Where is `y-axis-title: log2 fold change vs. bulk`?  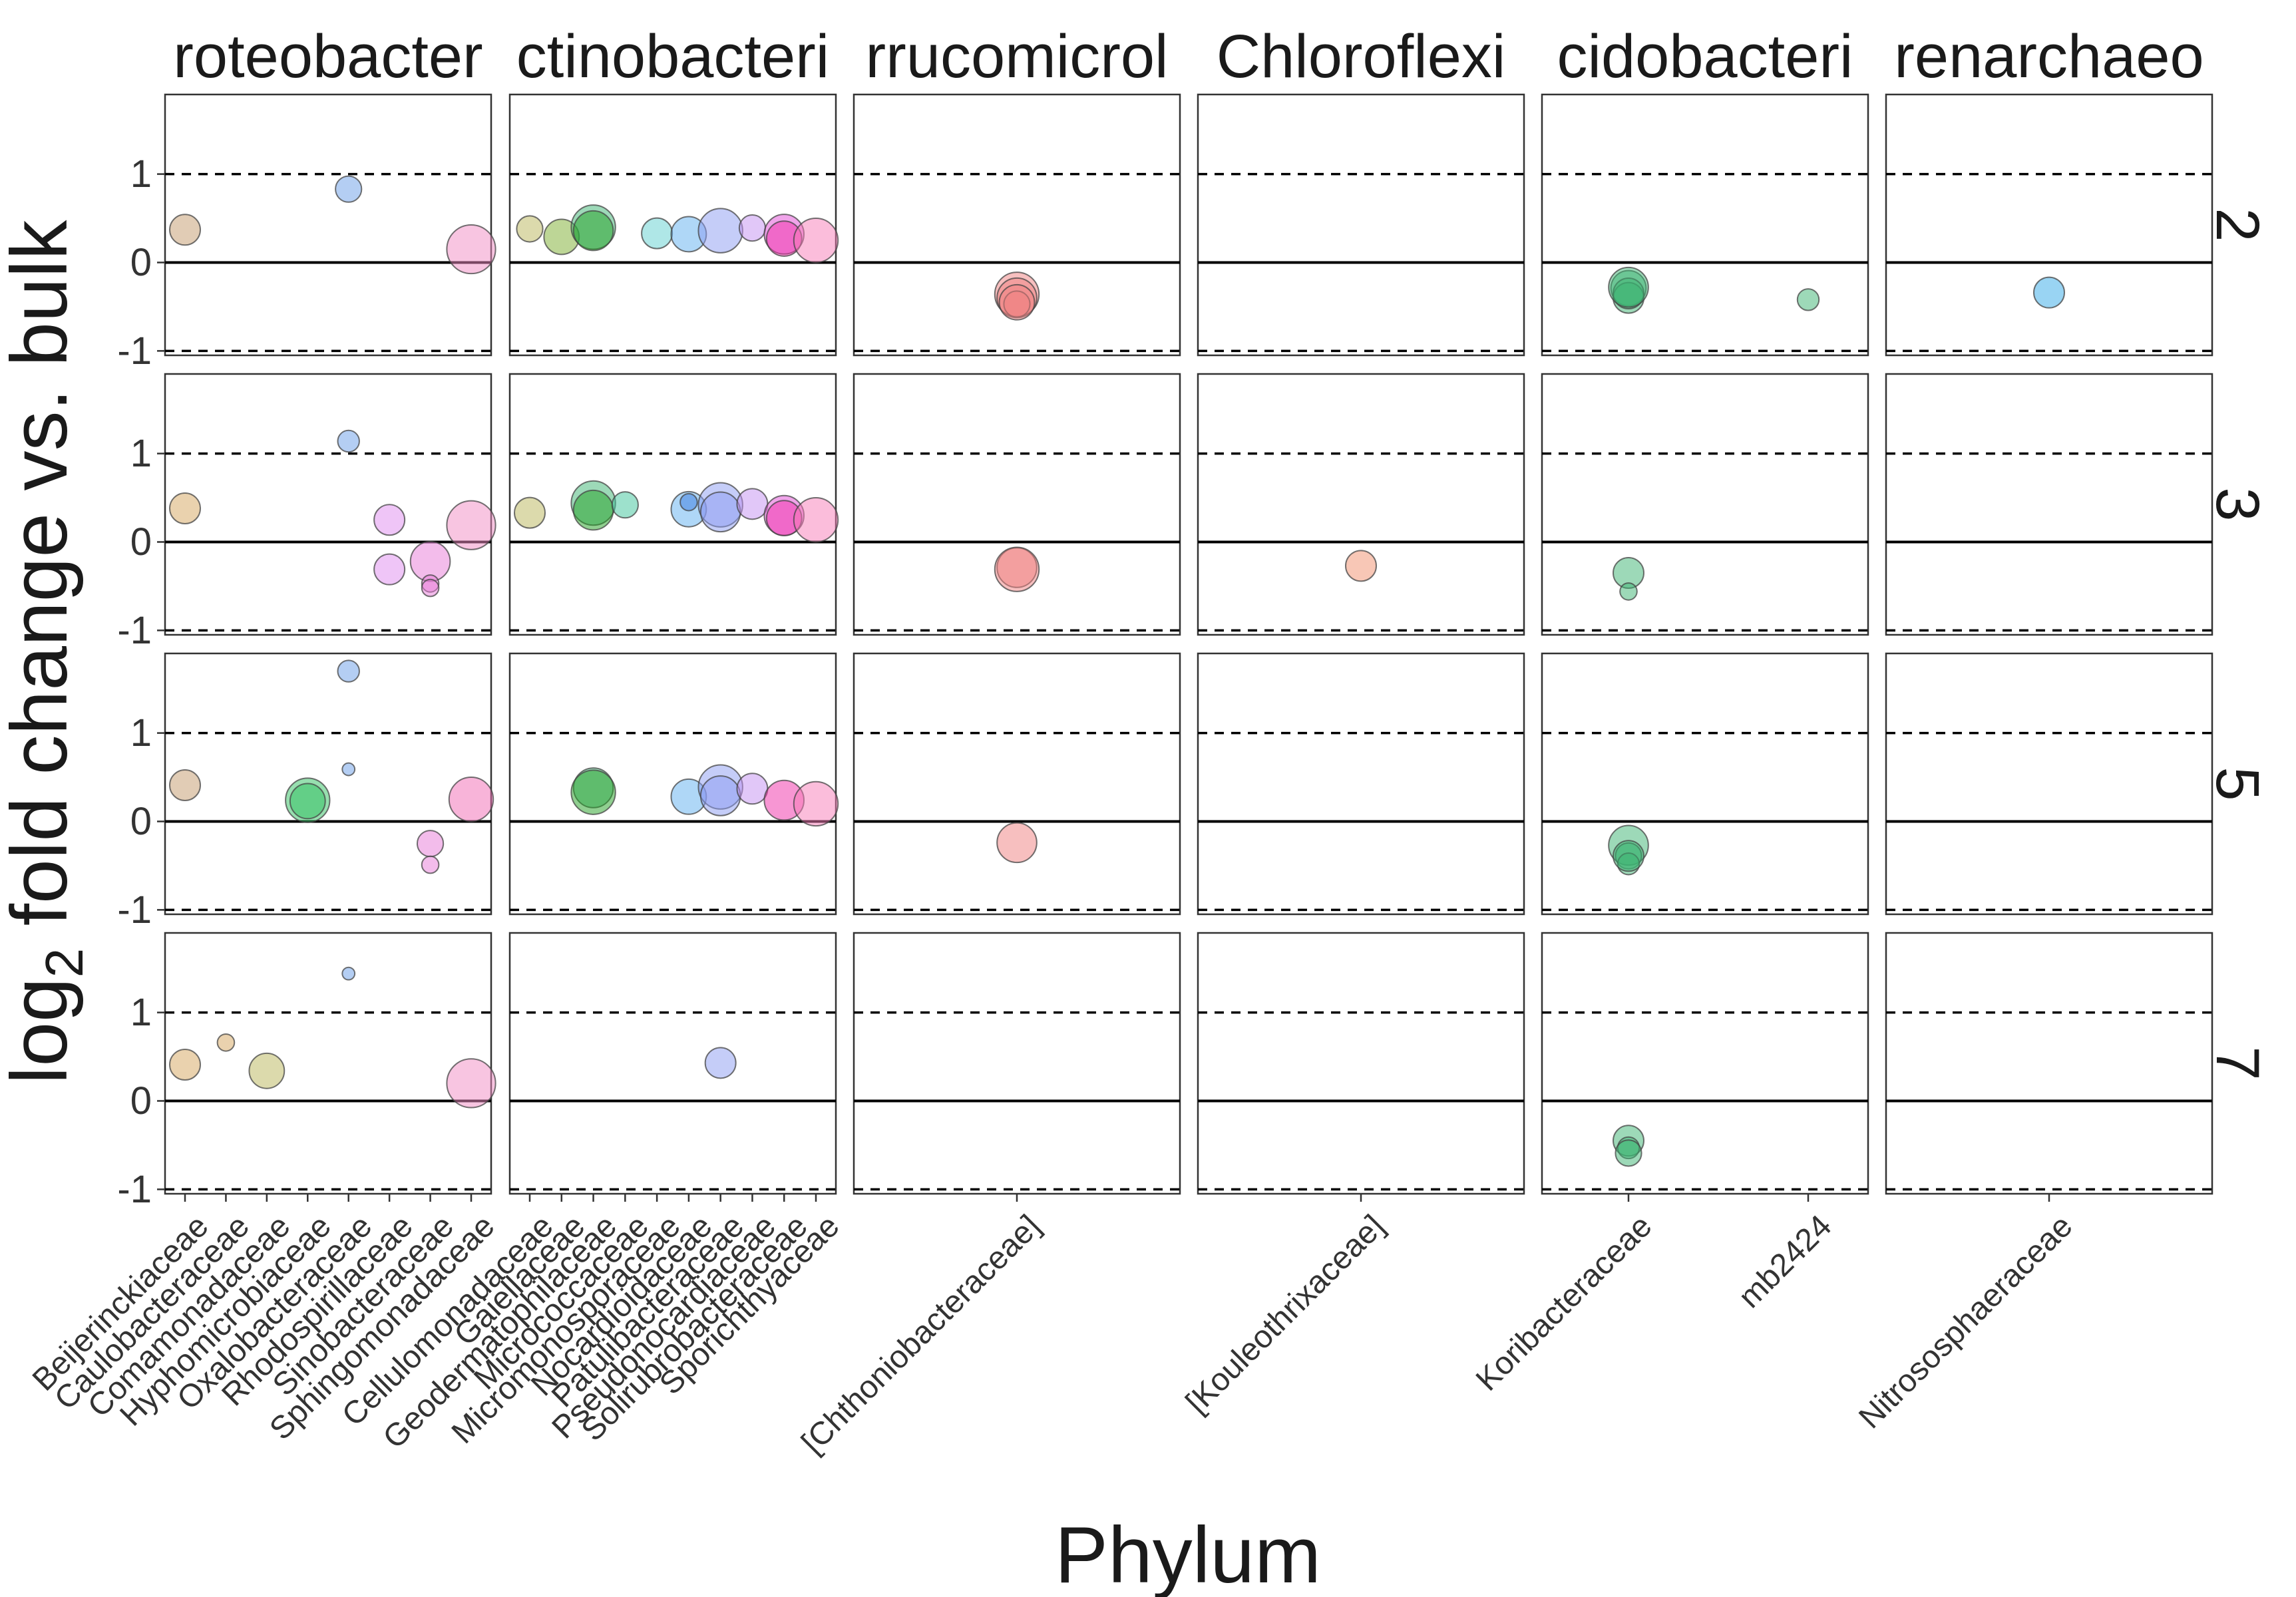
y-axis-title: log2 fold change vs. bulk is located at coordinates (47, 652).